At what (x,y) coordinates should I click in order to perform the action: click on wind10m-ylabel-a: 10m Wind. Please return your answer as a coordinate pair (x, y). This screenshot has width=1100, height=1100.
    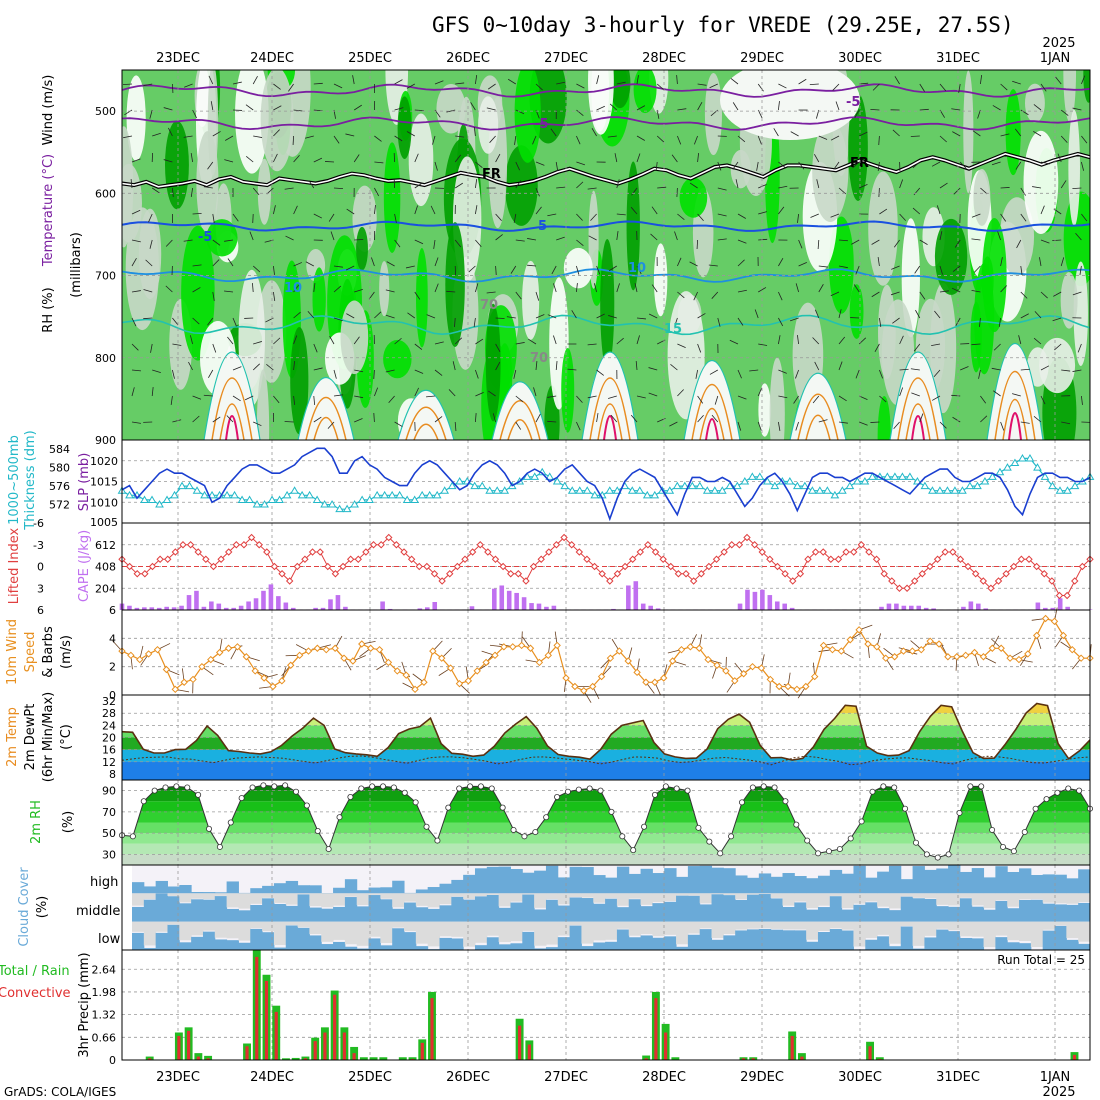
    Looking at the image, I should click on (12, 652).